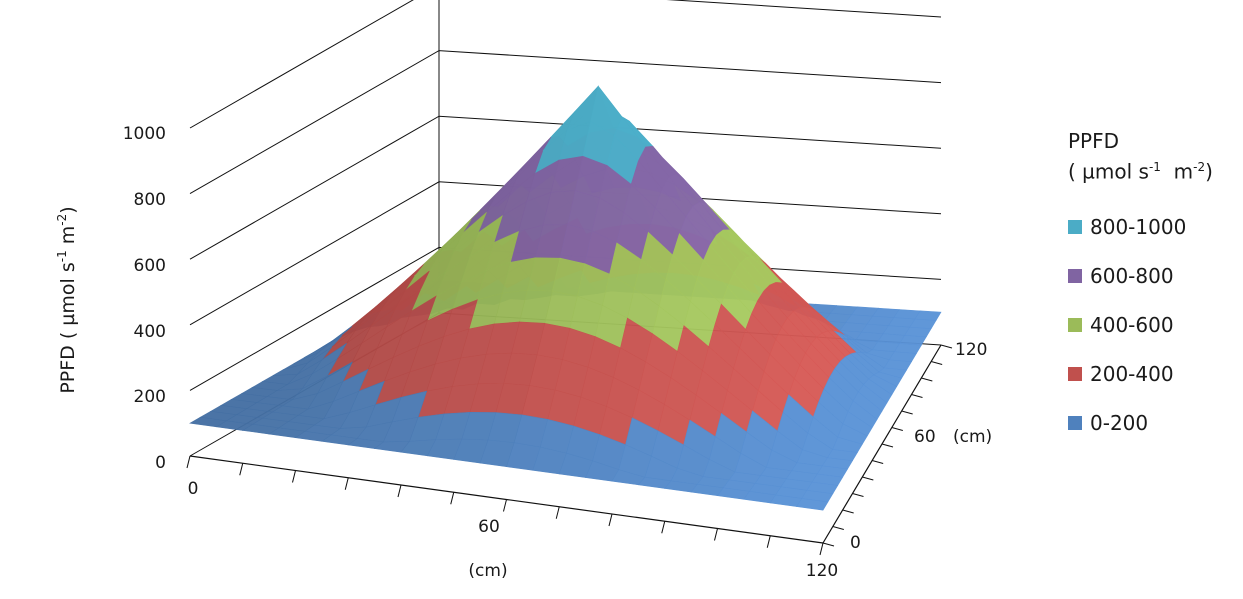  What do you see at coordinates (1140, 276) in the screenshot?
I see `legend-item: 600-800` at bounding box center [1140, 276].